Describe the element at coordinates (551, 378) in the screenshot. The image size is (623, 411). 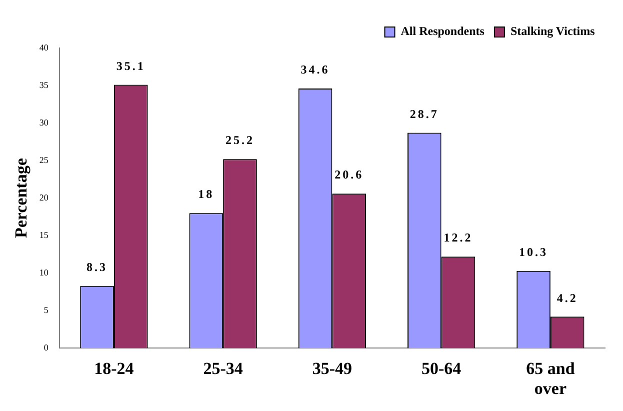
I see `x-tick-label: 65 and over` at that location.